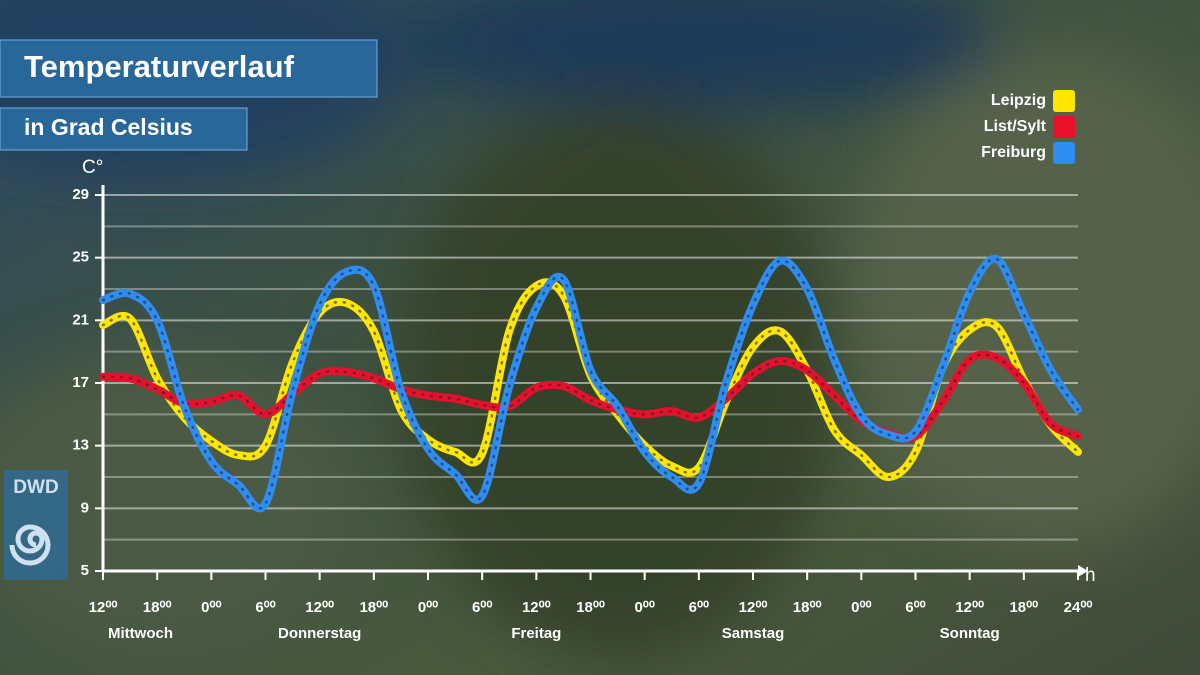 The image size is (1200, 675). What do you see at coordinates (92, 167) in the screenshot?
I see `y-axis-label: C°` at bounding box center [92, 167].